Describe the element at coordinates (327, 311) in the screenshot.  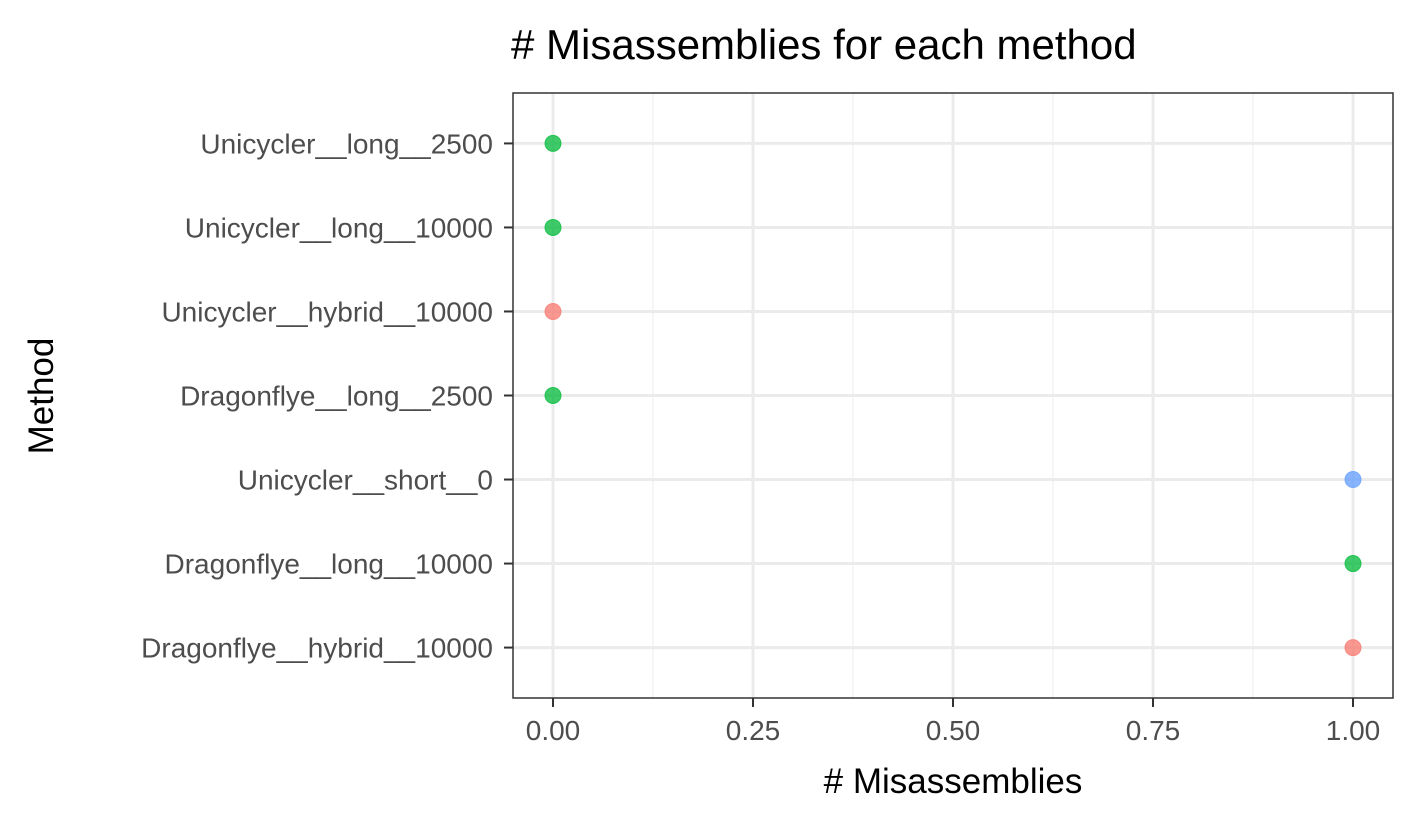
I see `y-tick-label: Unicycler__hybrid__10000` at that location.